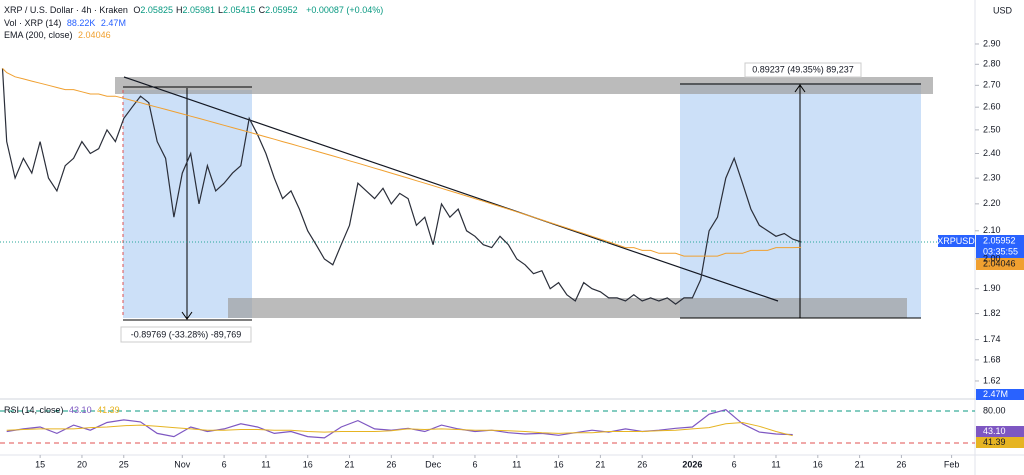  Describe the element at coordinates (433, 464) in the screenshot. I see `x-tick-label: Dec` at that location.